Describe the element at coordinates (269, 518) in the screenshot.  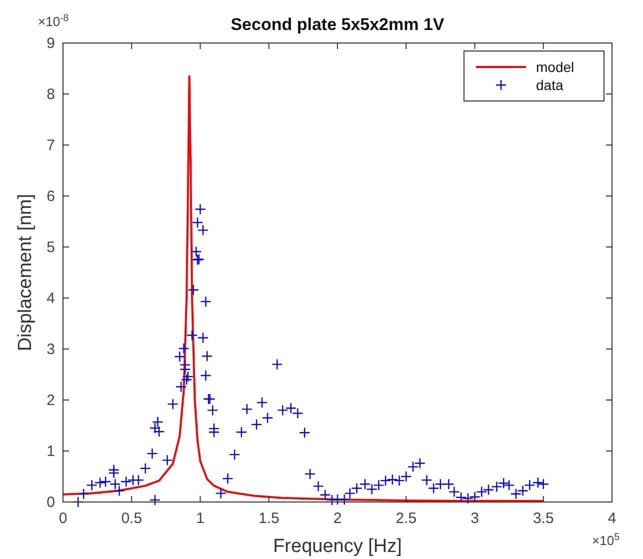
I see `x-tick-label: 1.5` at that location.